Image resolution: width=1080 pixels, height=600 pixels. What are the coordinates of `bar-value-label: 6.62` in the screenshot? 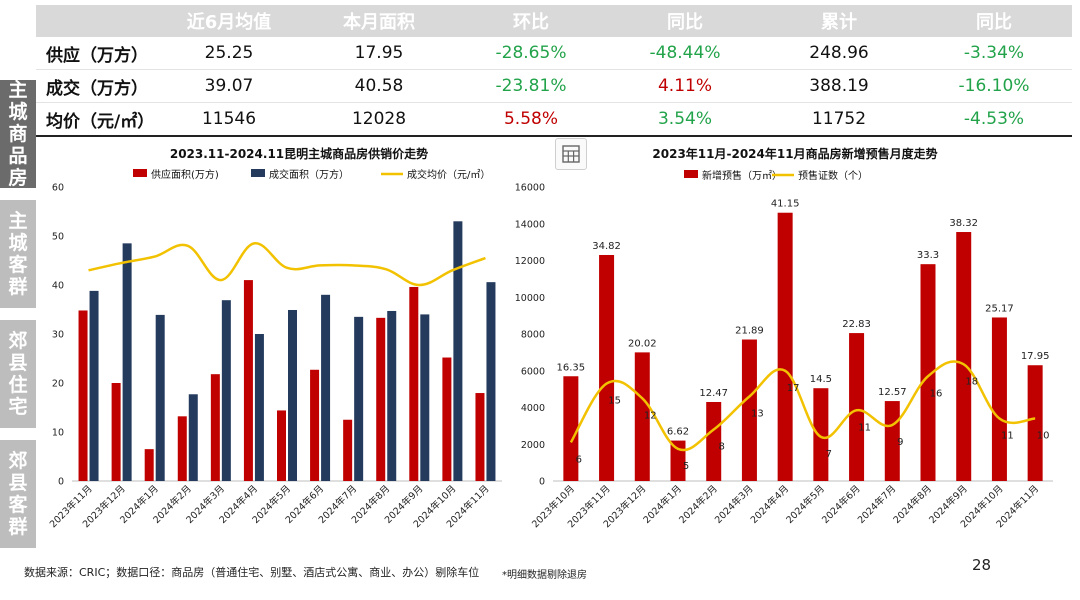 It's located at (678, 432).